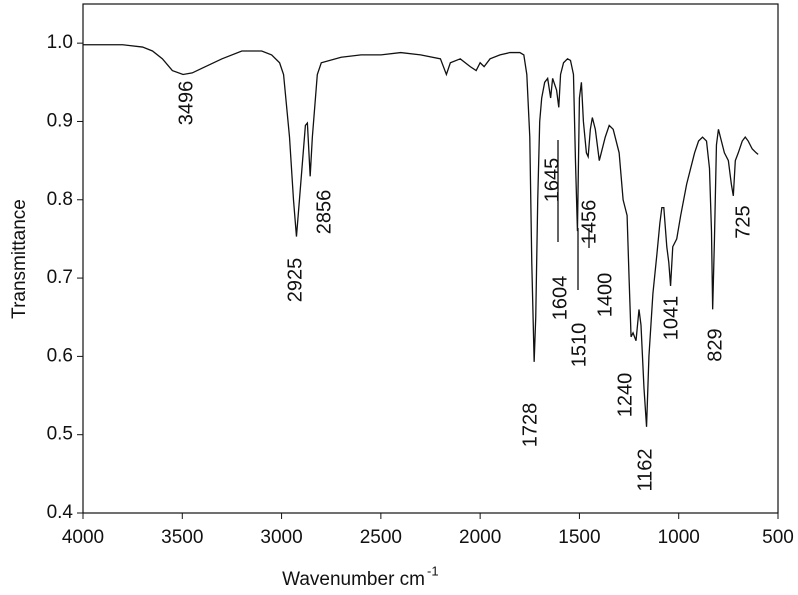  Describe the element at coordinates (715, 344) in the screenshot. I see `peak-label: 829` at that location.